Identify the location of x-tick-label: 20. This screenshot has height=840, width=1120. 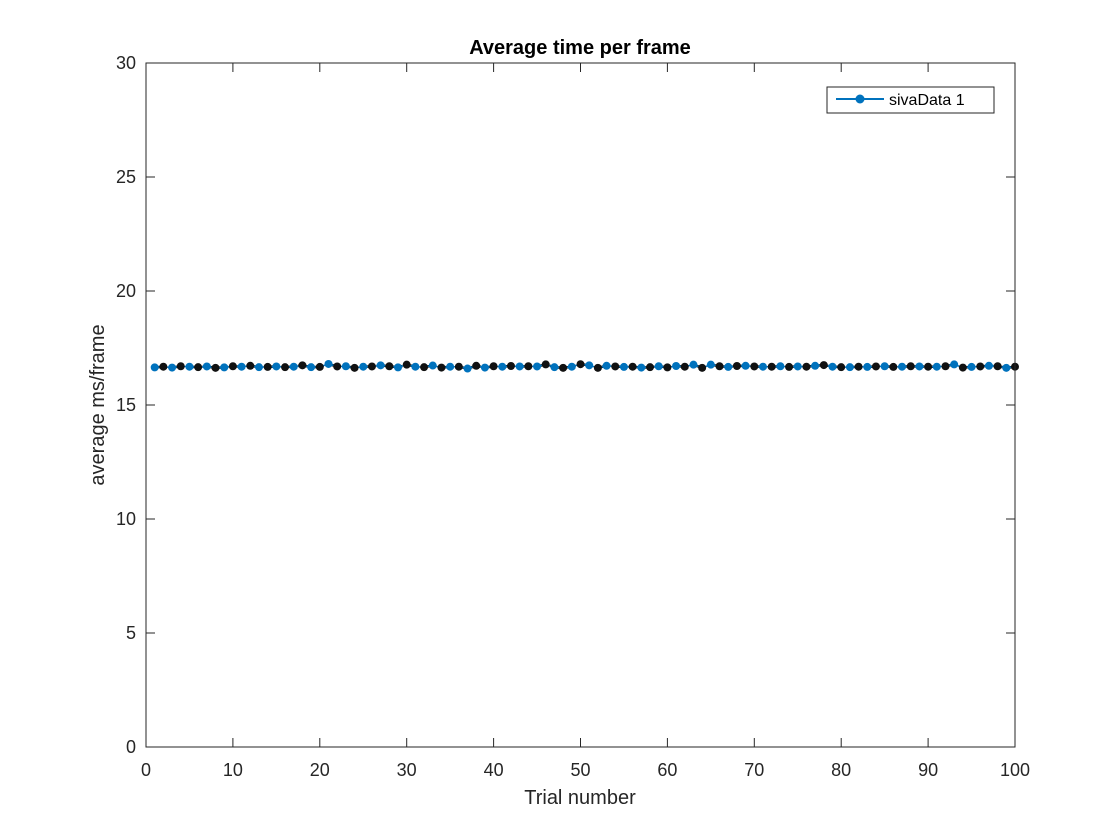
(320, 770).